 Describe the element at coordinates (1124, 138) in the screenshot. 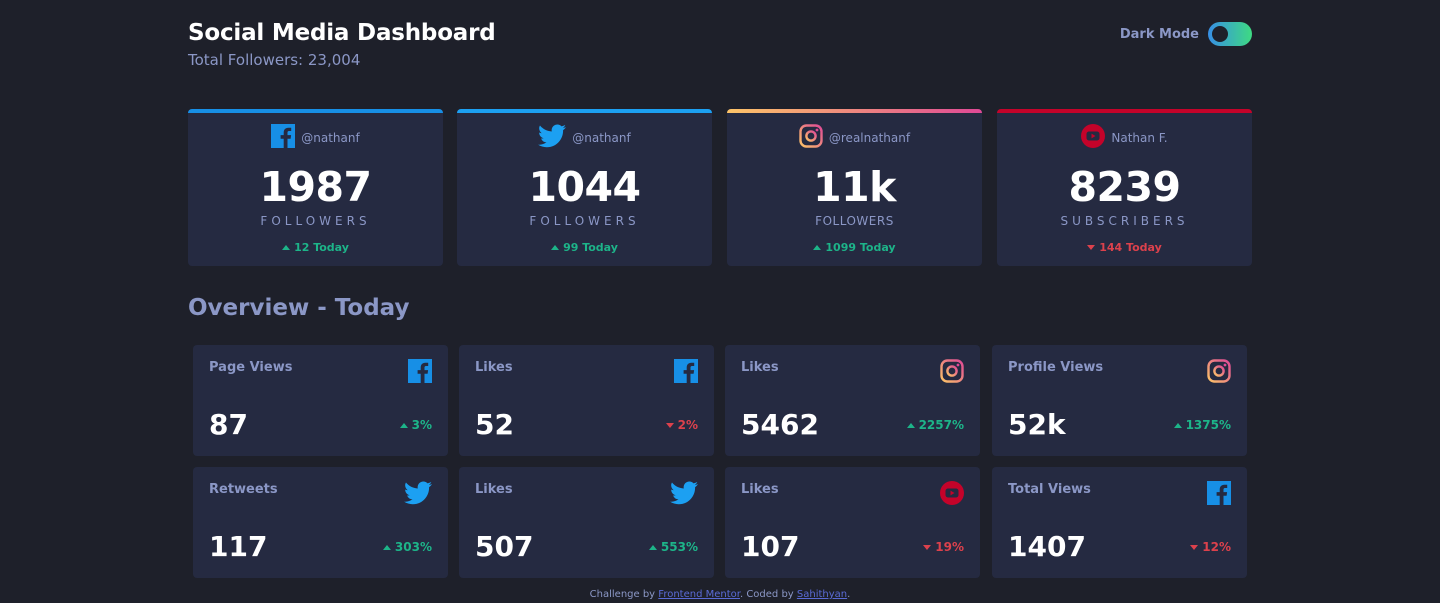

I see `card-handle-row: Nathan F.` at that location.